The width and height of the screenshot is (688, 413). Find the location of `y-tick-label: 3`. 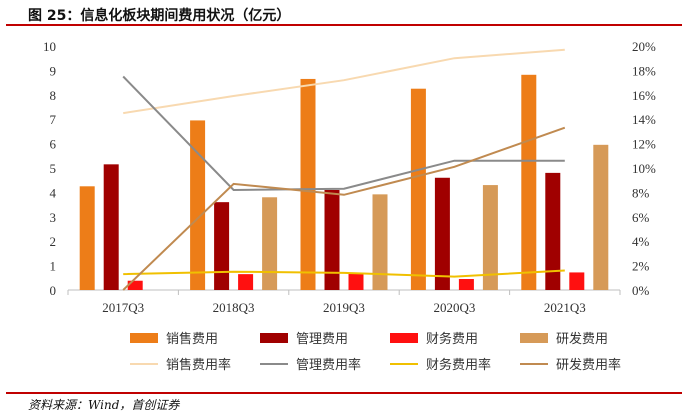

y-tick-label: 3 is located at coordinates (53, 217).